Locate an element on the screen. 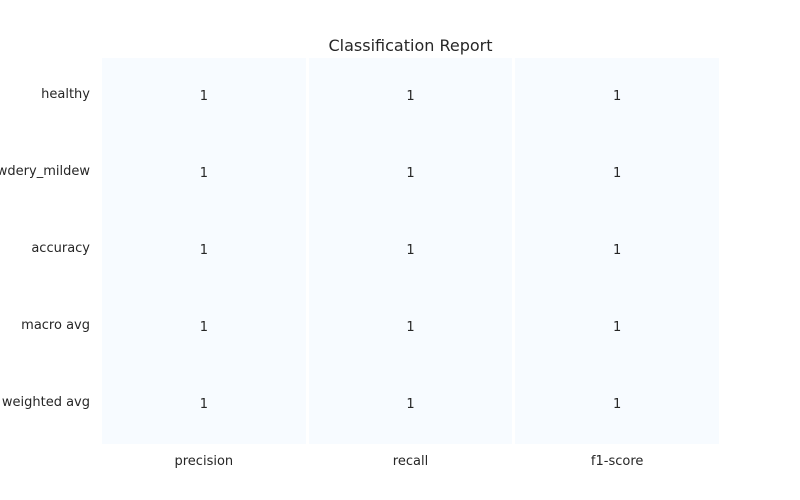  row-label: powdery_mildew is located at coordinates (45, 171).